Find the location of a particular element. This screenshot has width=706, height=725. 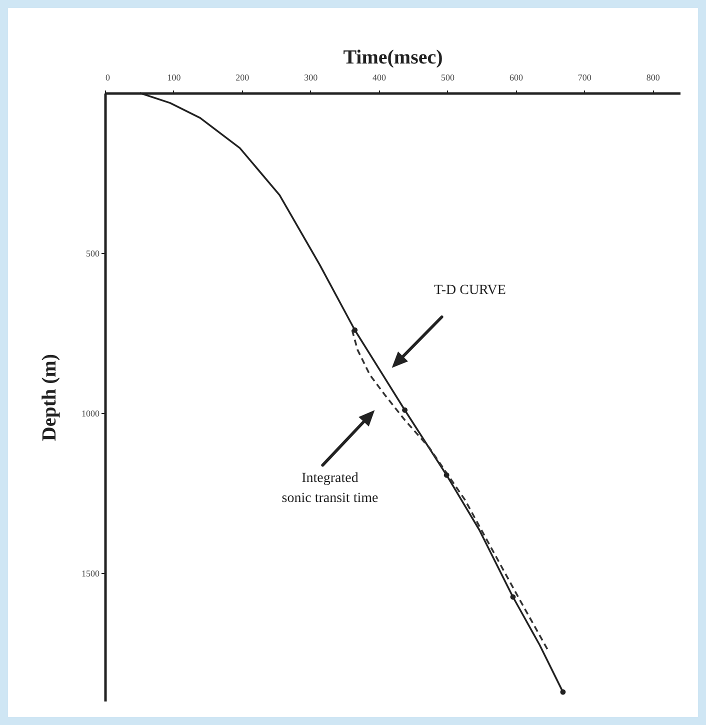

x-tick-label: 500 is located at coordinates (448, 77).